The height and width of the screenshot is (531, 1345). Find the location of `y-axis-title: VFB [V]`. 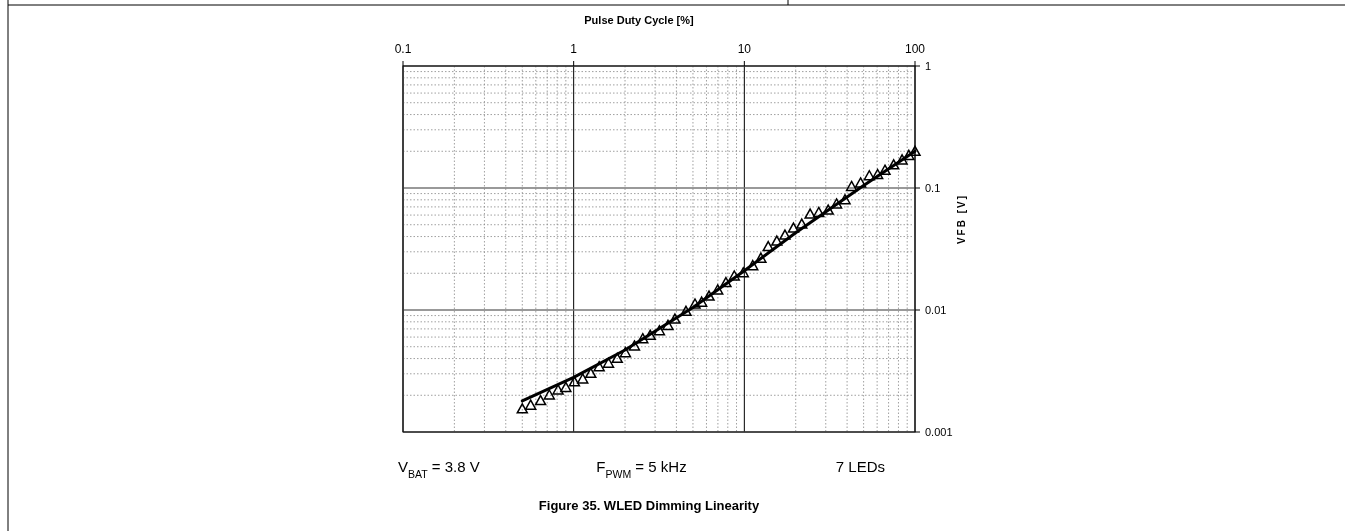

y-axis-title: VFB [V] is located at coordinates (961, 219).